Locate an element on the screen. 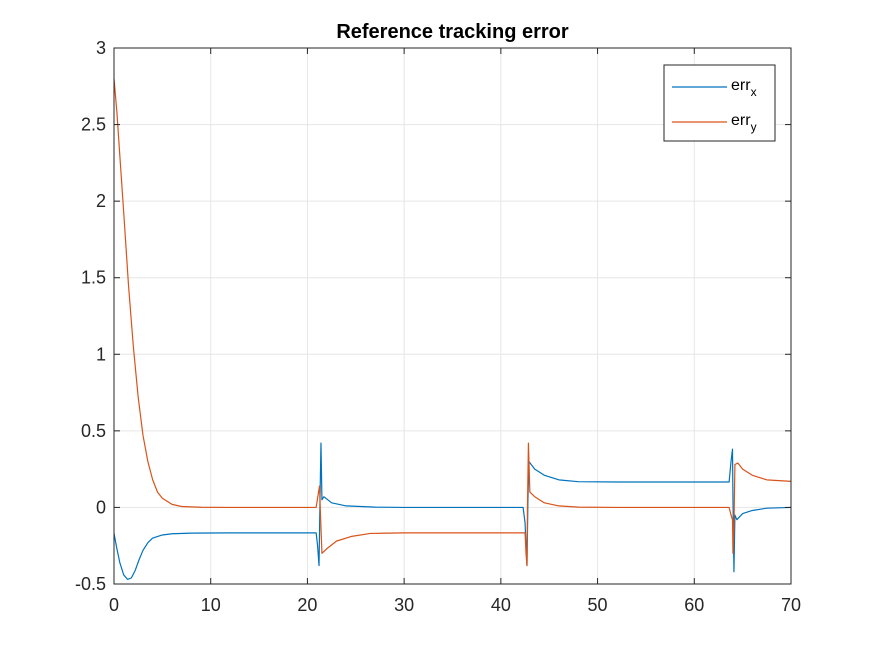  y-tick-label: -0.5 is located at coordinates (90, 584).